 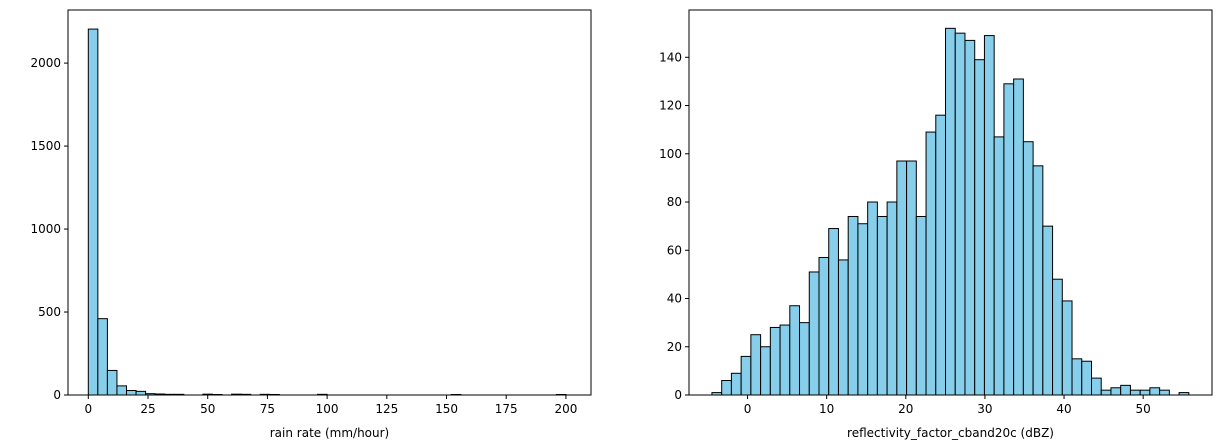 I want to click on y-tick-label: 2000, so click(x=45, y=63).